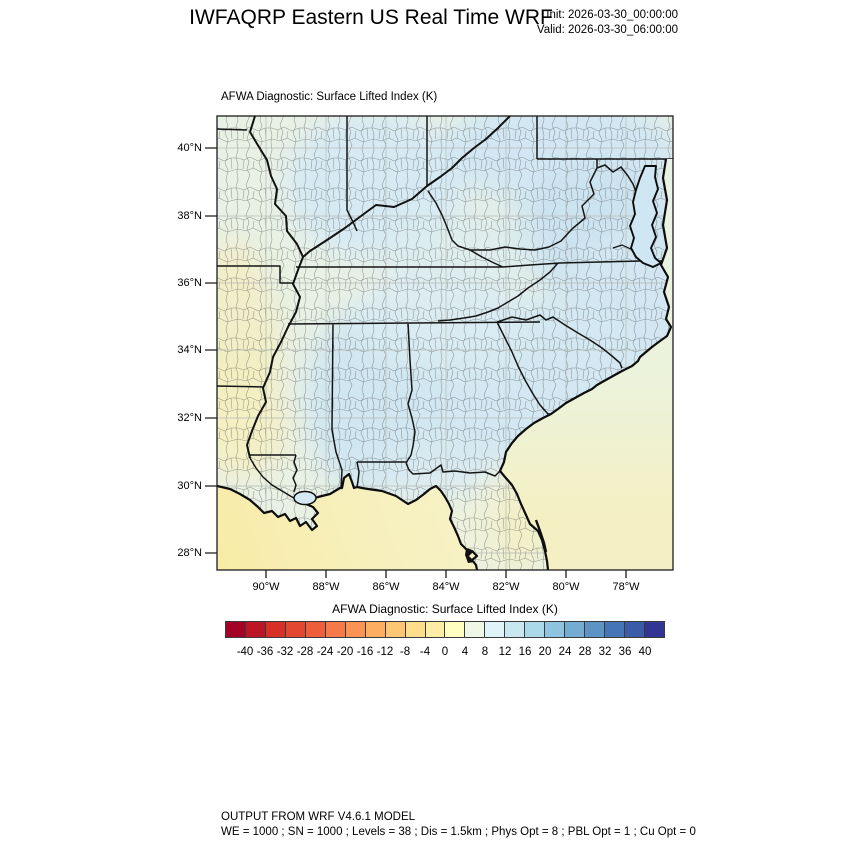 The height and width of the screenshot is (850, 850). I want to click on x-tick-label: 90°W, so click(266, 587).